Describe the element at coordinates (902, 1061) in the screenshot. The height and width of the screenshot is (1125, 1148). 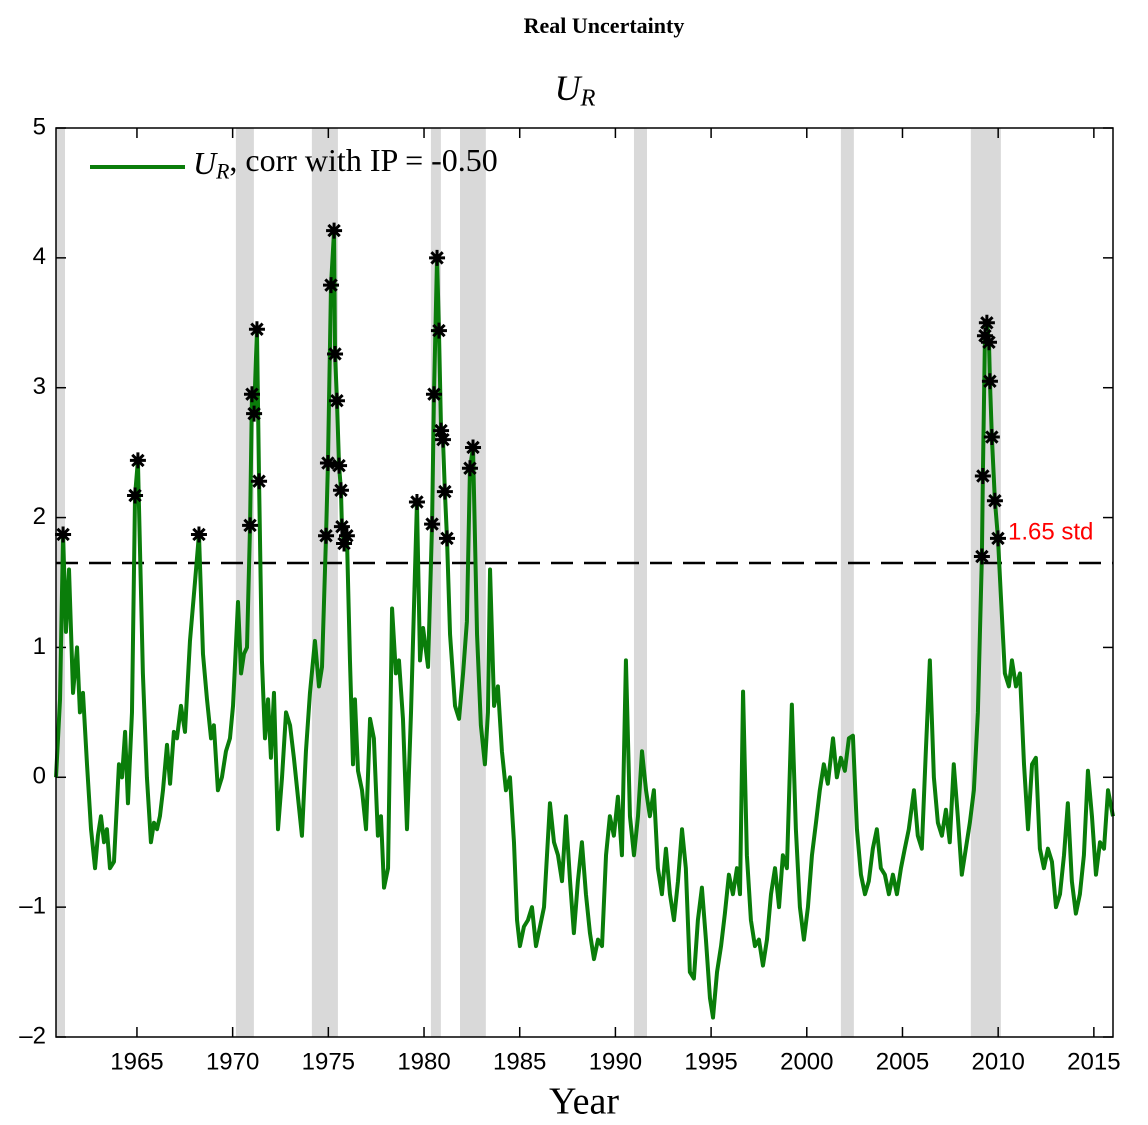
I see `x-tick-label: 2005` at that location.